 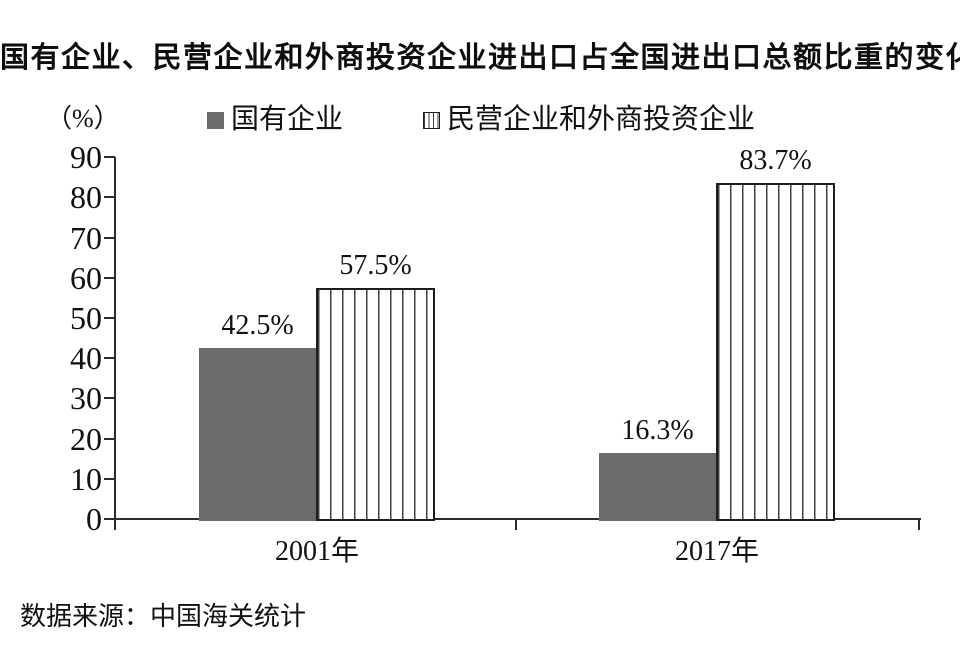 I want to click on y-tick-label: 40, so click(x=86, y=358).